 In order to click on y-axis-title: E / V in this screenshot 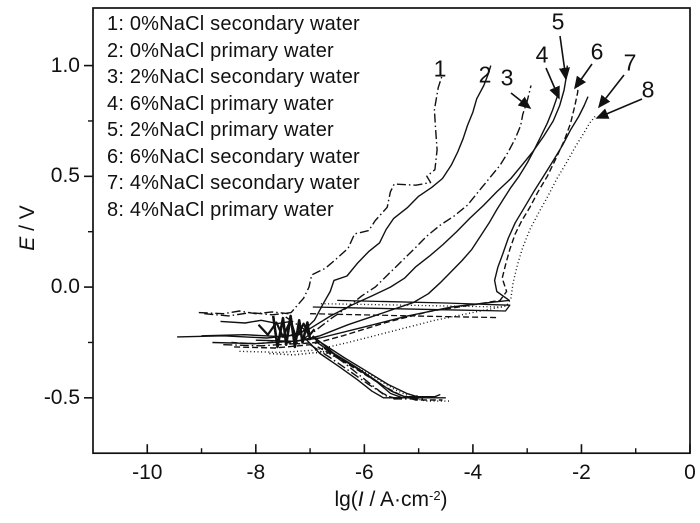, I will do `click(28, 228)`.